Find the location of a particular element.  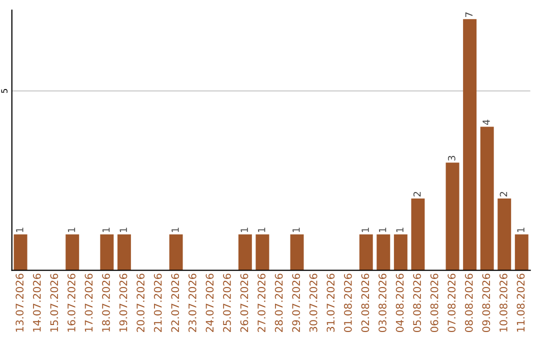

x-tick-label: 19.07.2026 is located at coordinates (123, 303).